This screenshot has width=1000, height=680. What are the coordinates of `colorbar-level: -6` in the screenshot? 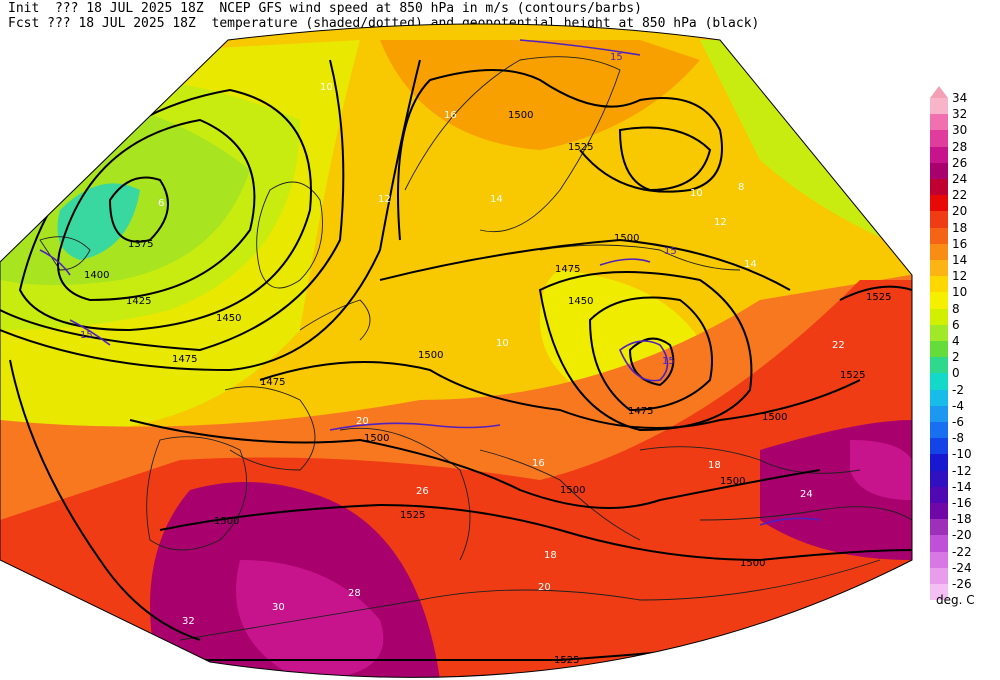 It's located at (965, 427).